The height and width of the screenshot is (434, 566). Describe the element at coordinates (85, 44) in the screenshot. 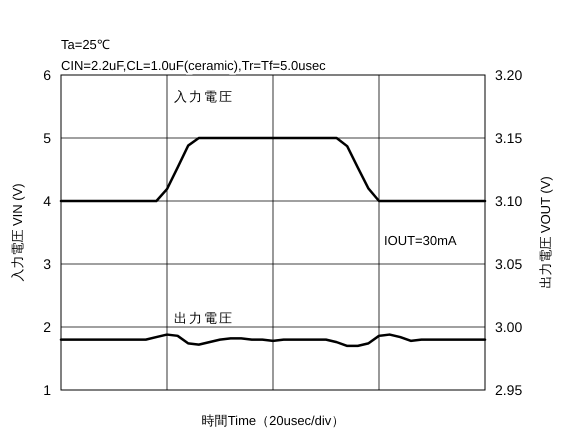

I see `text: Ta=25℃` at that location.